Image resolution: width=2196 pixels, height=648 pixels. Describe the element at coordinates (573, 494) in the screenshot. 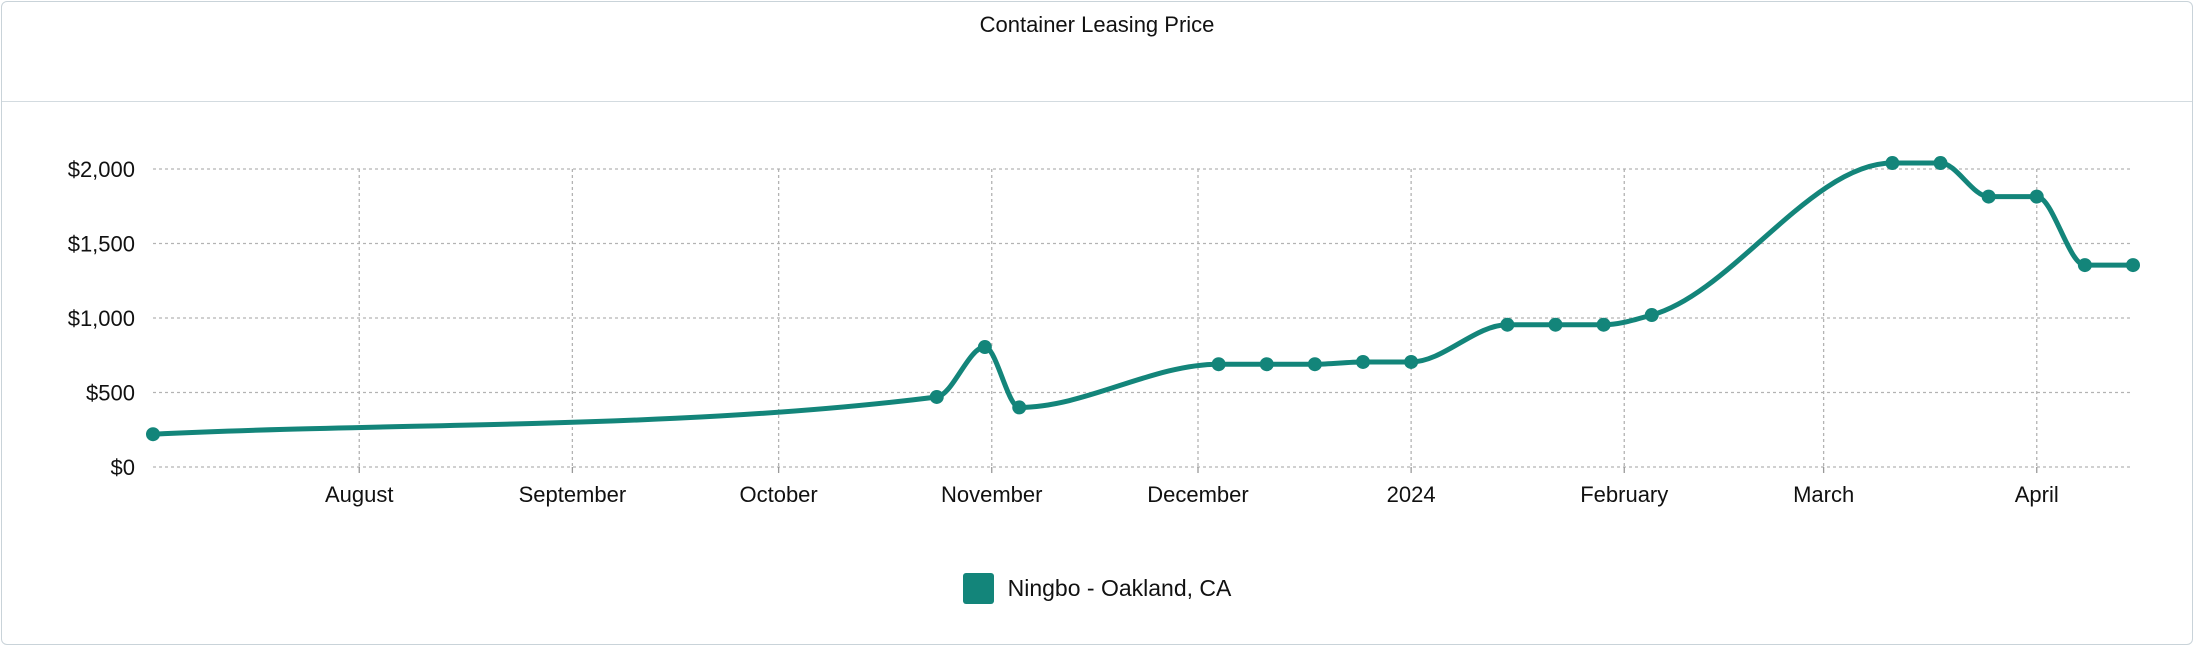

I see `x-tick-label: September` at that location.